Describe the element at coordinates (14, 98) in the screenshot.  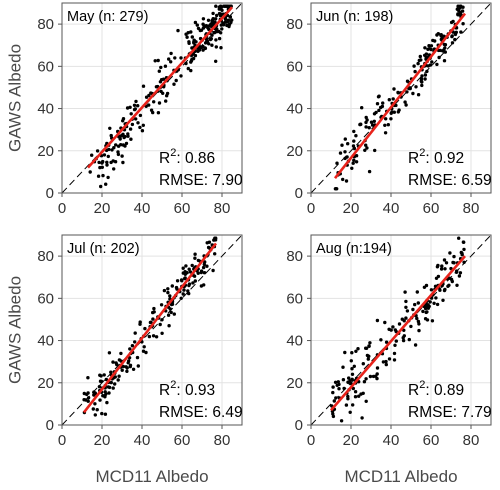
I see `y-axis-title: GAWS Albedo` at that location.